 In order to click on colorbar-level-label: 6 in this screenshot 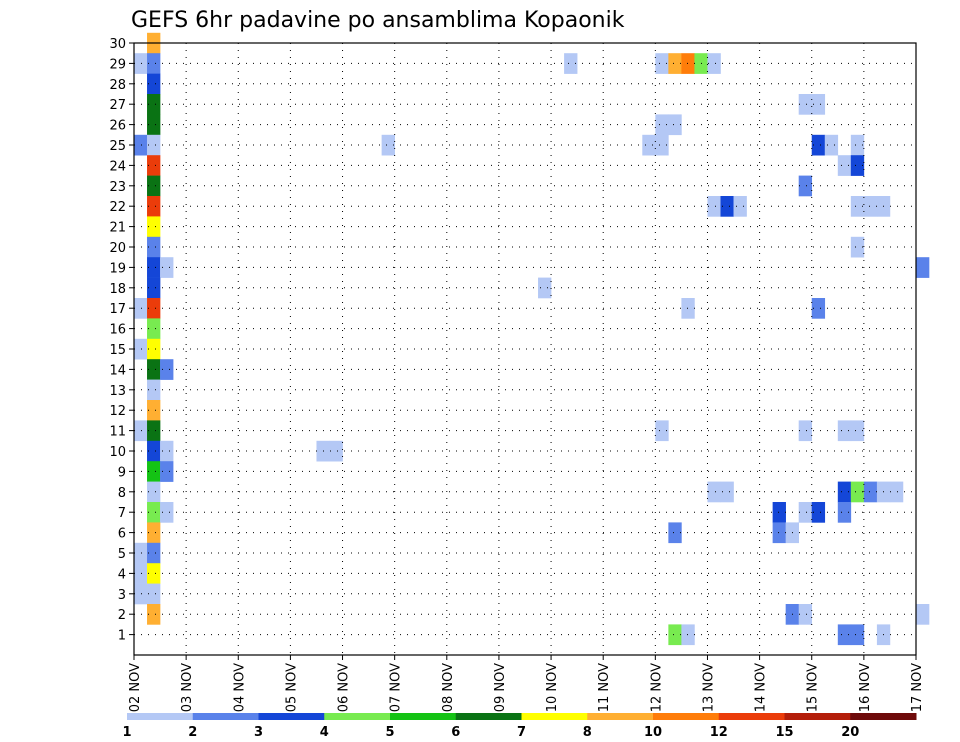, I will do `click(455, 732)`.